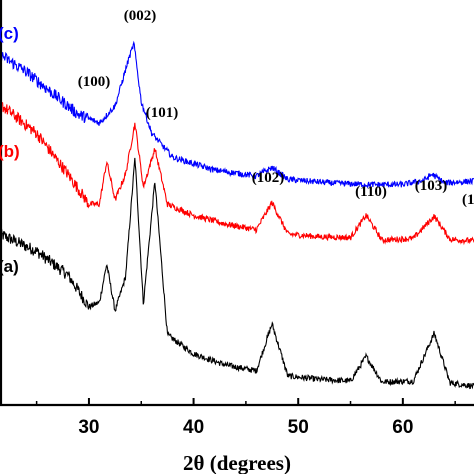 This screenshot has width=474, height=474. I want to click on x-tick-label-60: 60, so click(402, 427).